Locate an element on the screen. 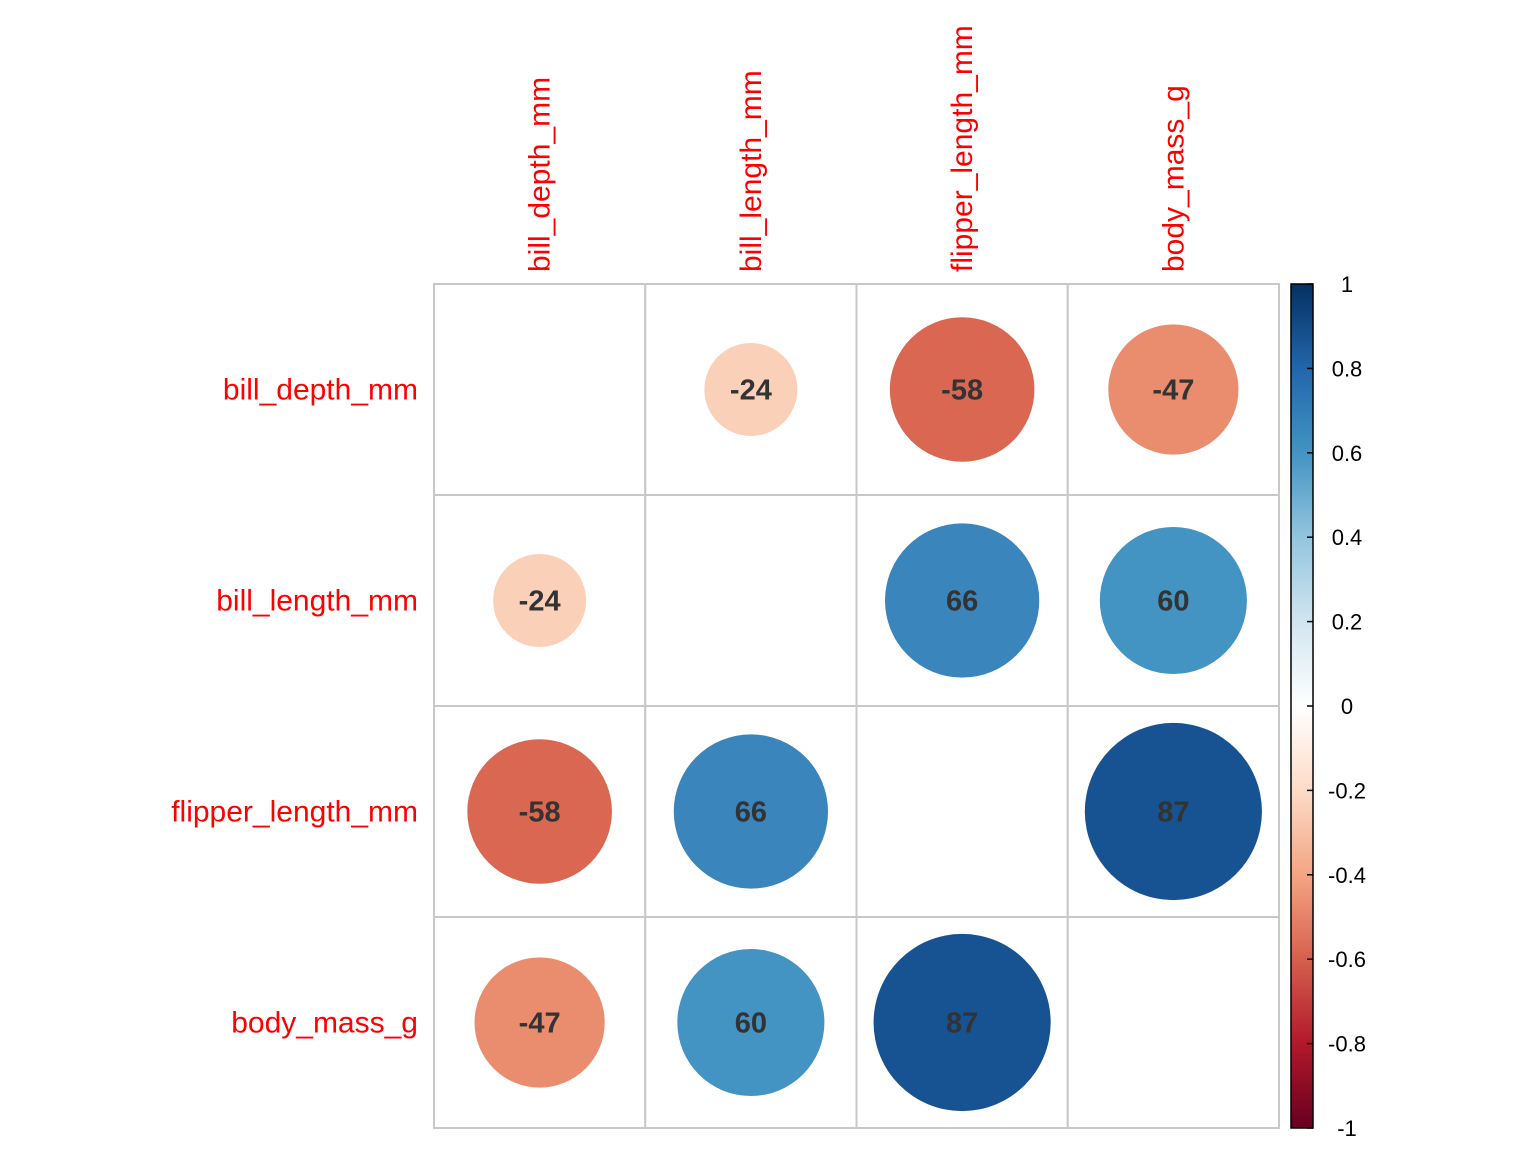  legend-tick-label: -1 is located at coordinates (1347, 1128).